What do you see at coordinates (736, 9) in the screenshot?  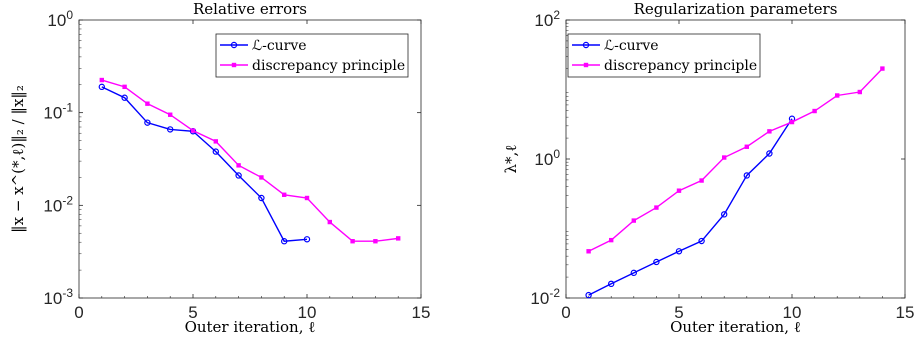 I see `chart-title: Regularization parameters` at bounding box center [736, 9].